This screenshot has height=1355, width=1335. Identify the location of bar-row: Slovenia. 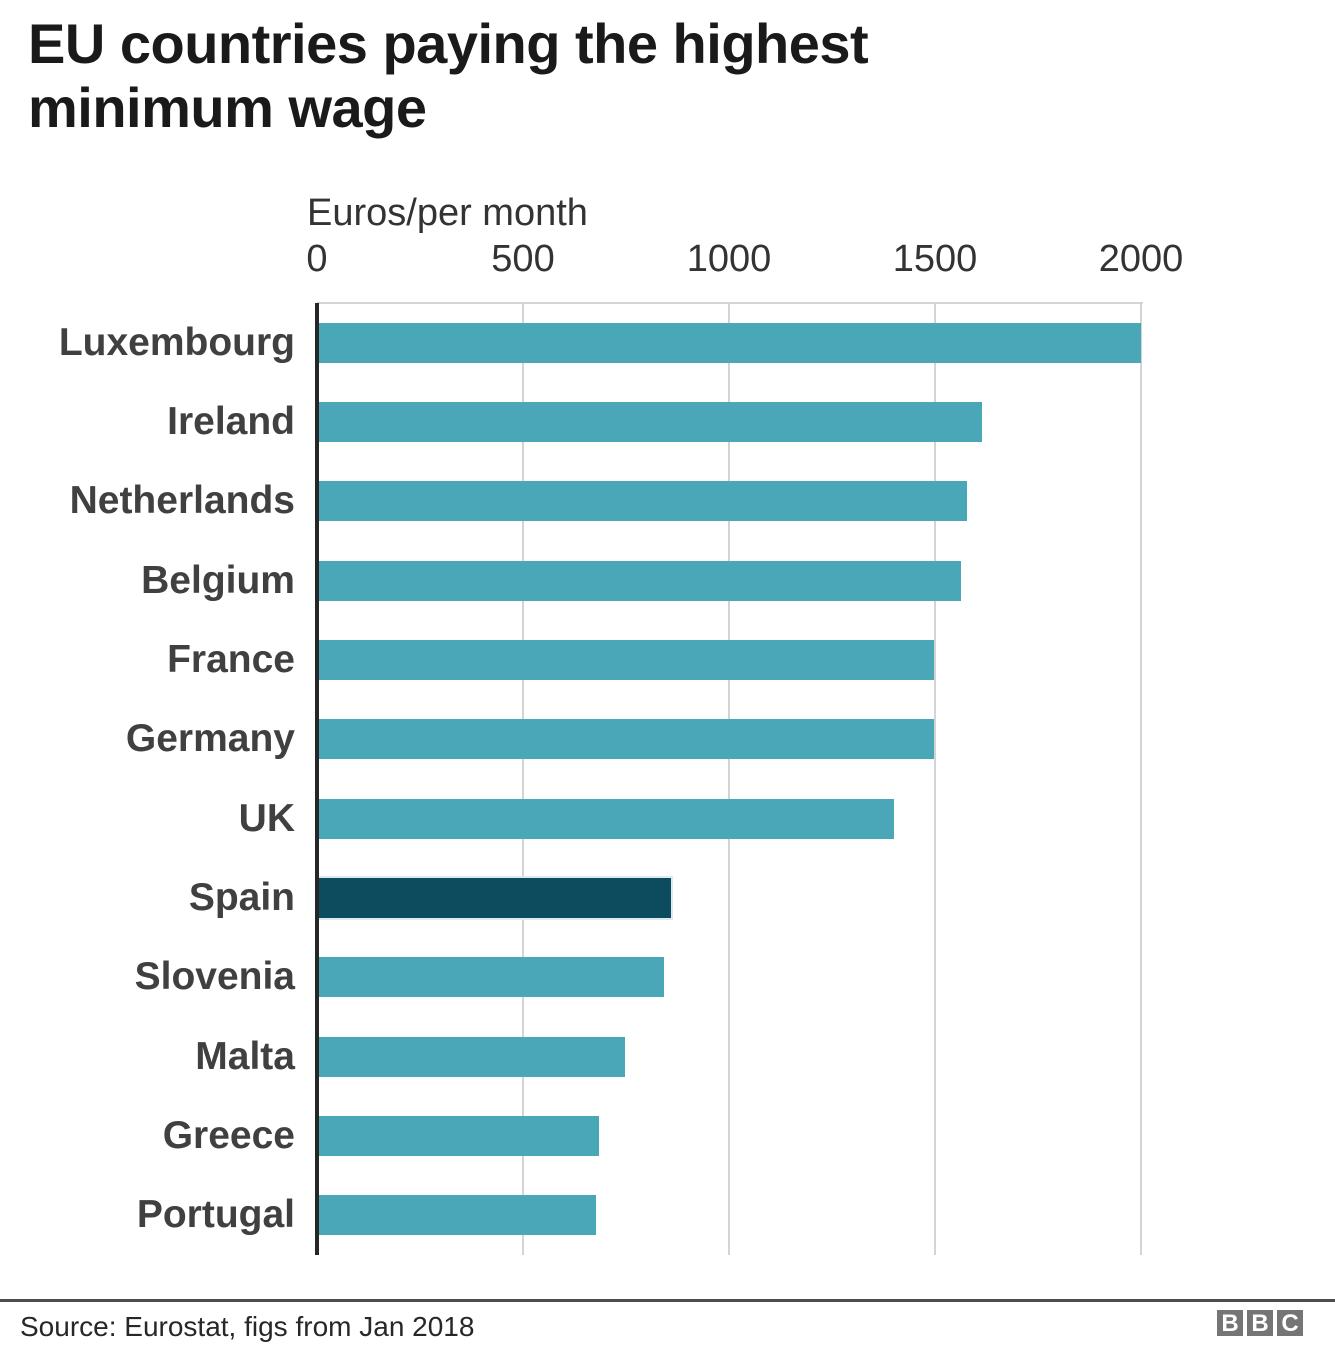
(667, 977).